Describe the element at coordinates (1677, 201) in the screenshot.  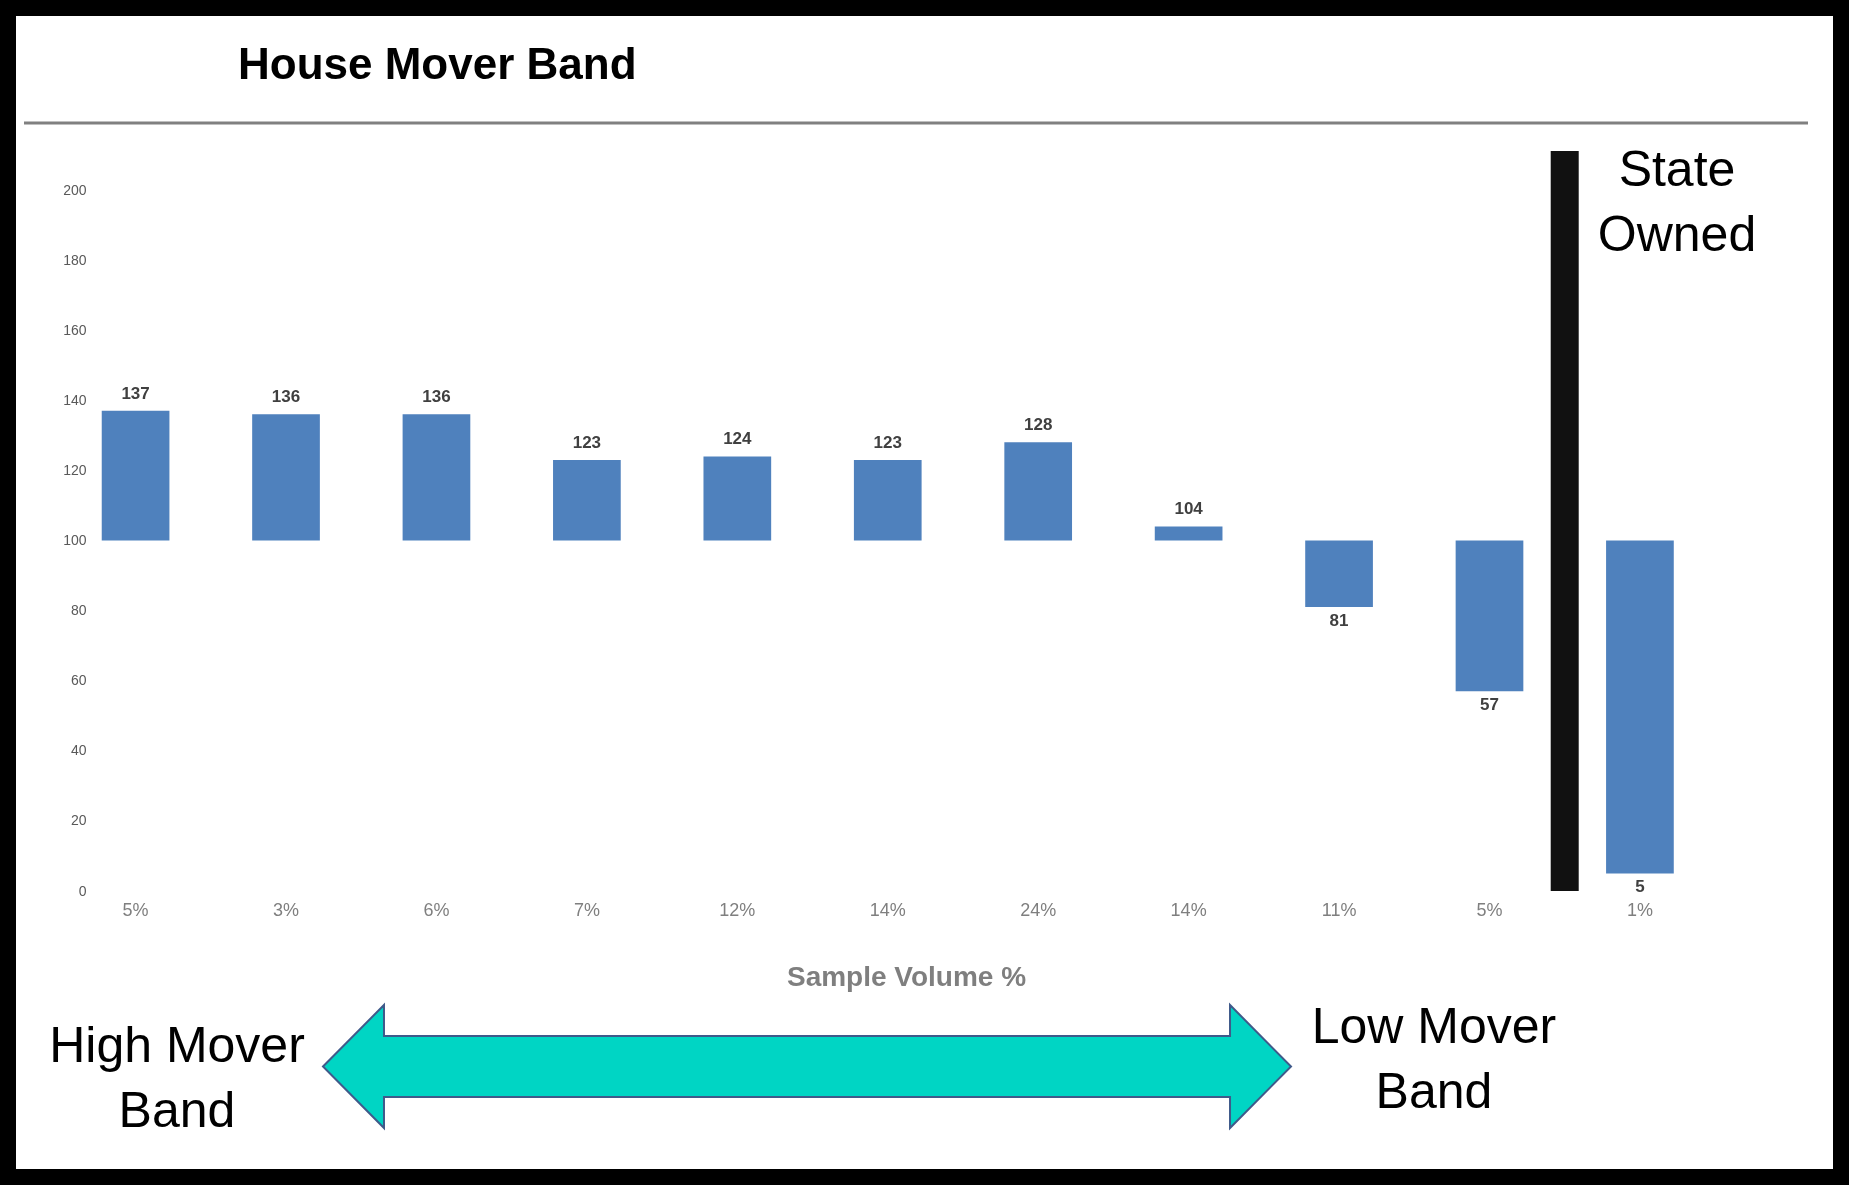
I see `annotation: State Owned` at that location.